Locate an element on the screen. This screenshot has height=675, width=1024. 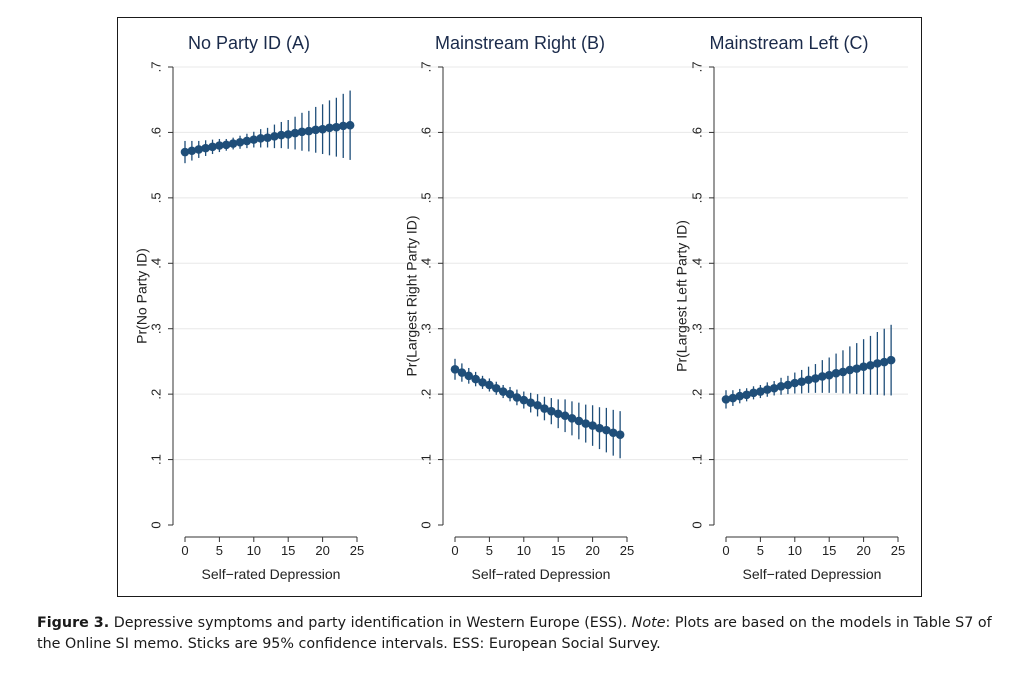
panel-title: Mainstream Right (B) is located at coordinates (520, 43).